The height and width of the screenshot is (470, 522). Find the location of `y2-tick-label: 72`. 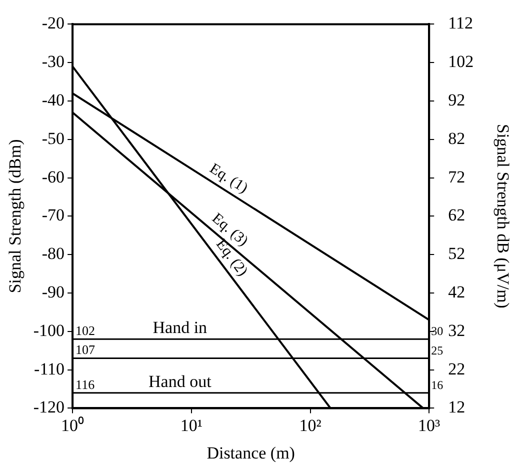

y2-tick-label: 72 is located at coordinates (457, 176).